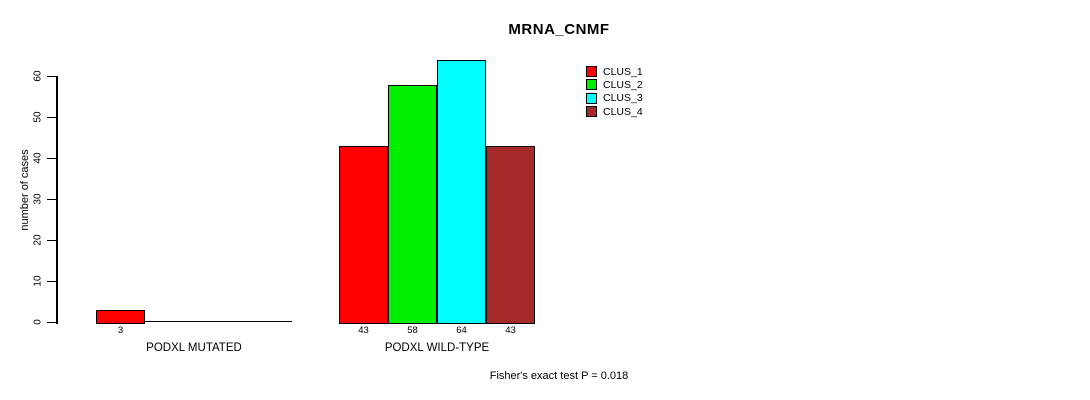  What do you see at coordinates (559, 376) in the screenshot?
I see `stats-annotation: Fisher's exact test P = 0.018` at bounding box center [559, 376].